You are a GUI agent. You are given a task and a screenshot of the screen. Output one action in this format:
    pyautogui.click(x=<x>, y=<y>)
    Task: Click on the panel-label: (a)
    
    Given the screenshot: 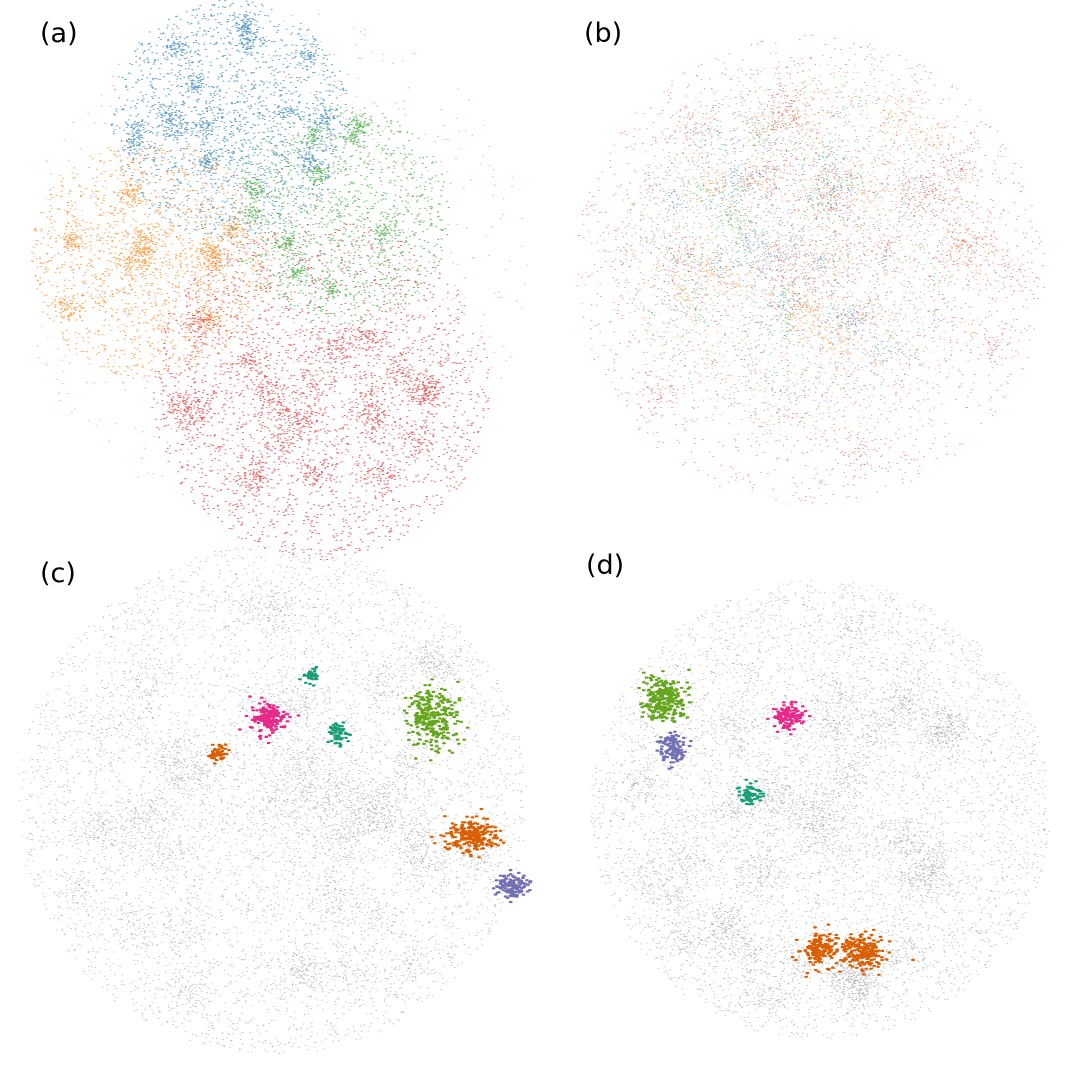 What is the action you would take?
    pyautogui.click(x=59, y=33)
    